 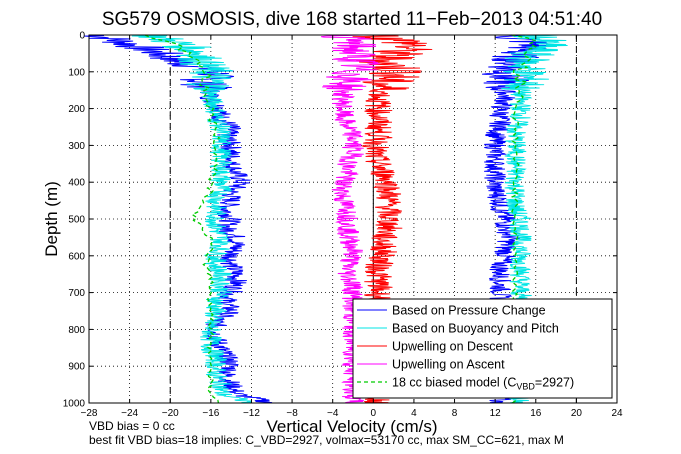 What do you see at coordinates (76, 256) in the screenshot?
I see `y-tick-label: 600` at bounding box center [76, 256].